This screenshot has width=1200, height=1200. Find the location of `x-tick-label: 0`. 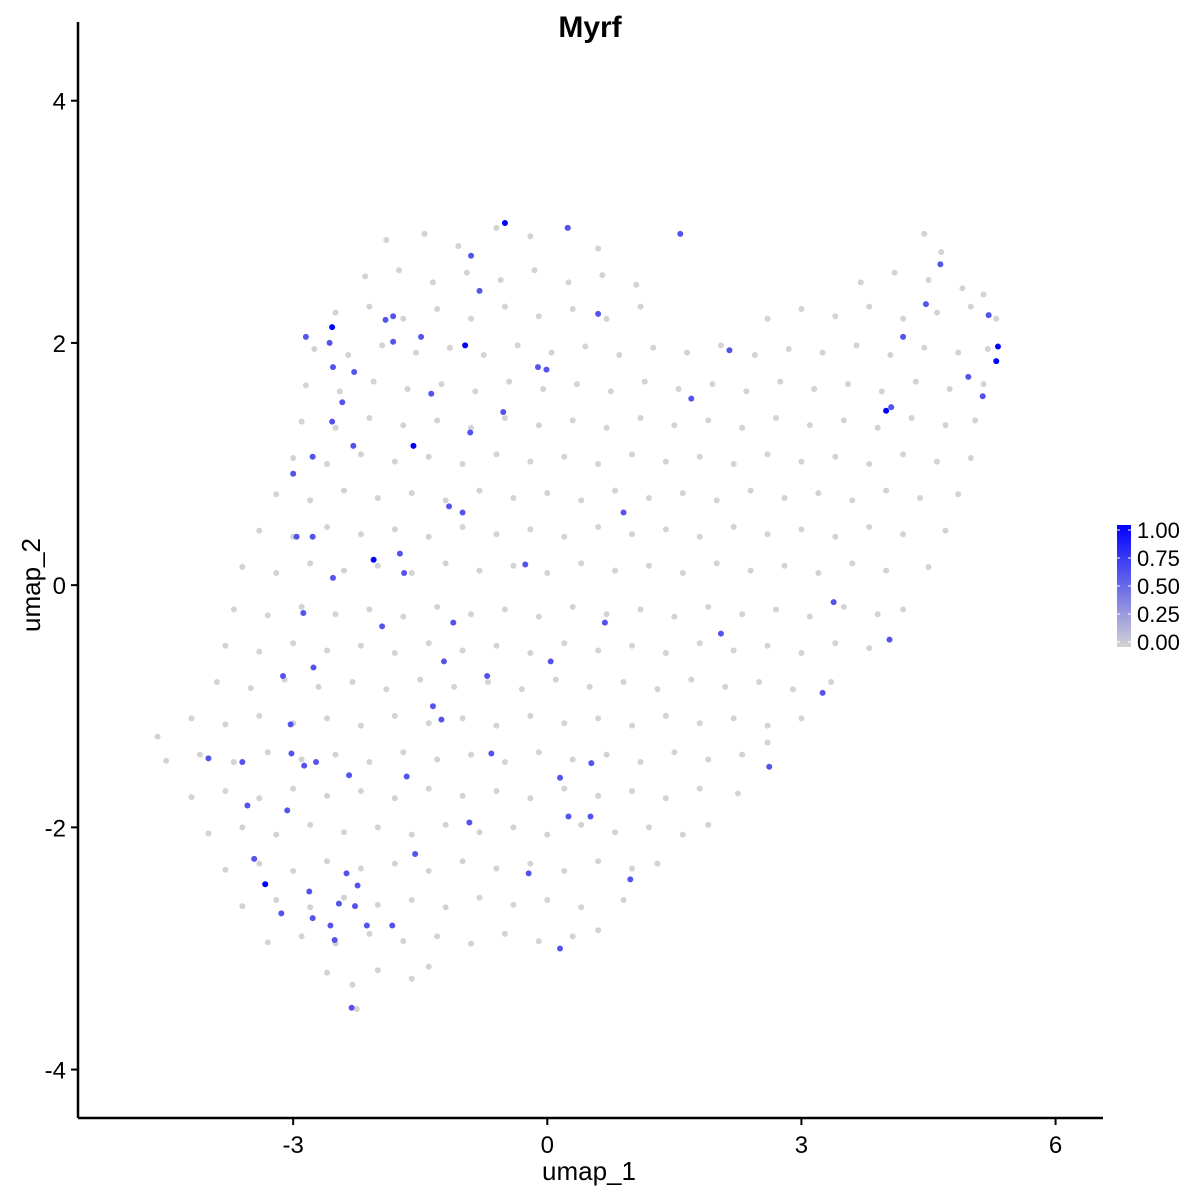

x-tick-label: 0 is located at coordinates (547, 1145).